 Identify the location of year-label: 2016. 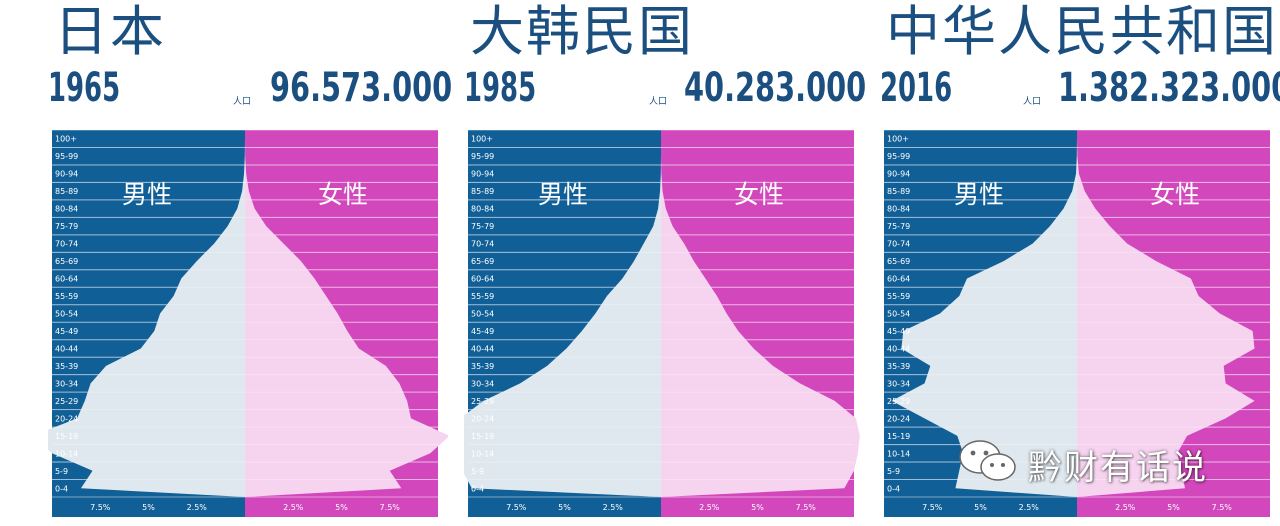
(916, 88).